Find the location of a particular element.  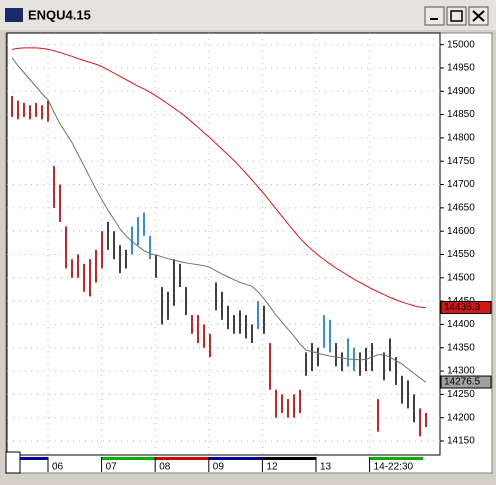

y-tick-label: 14850 is located at coordinates (461, 114).